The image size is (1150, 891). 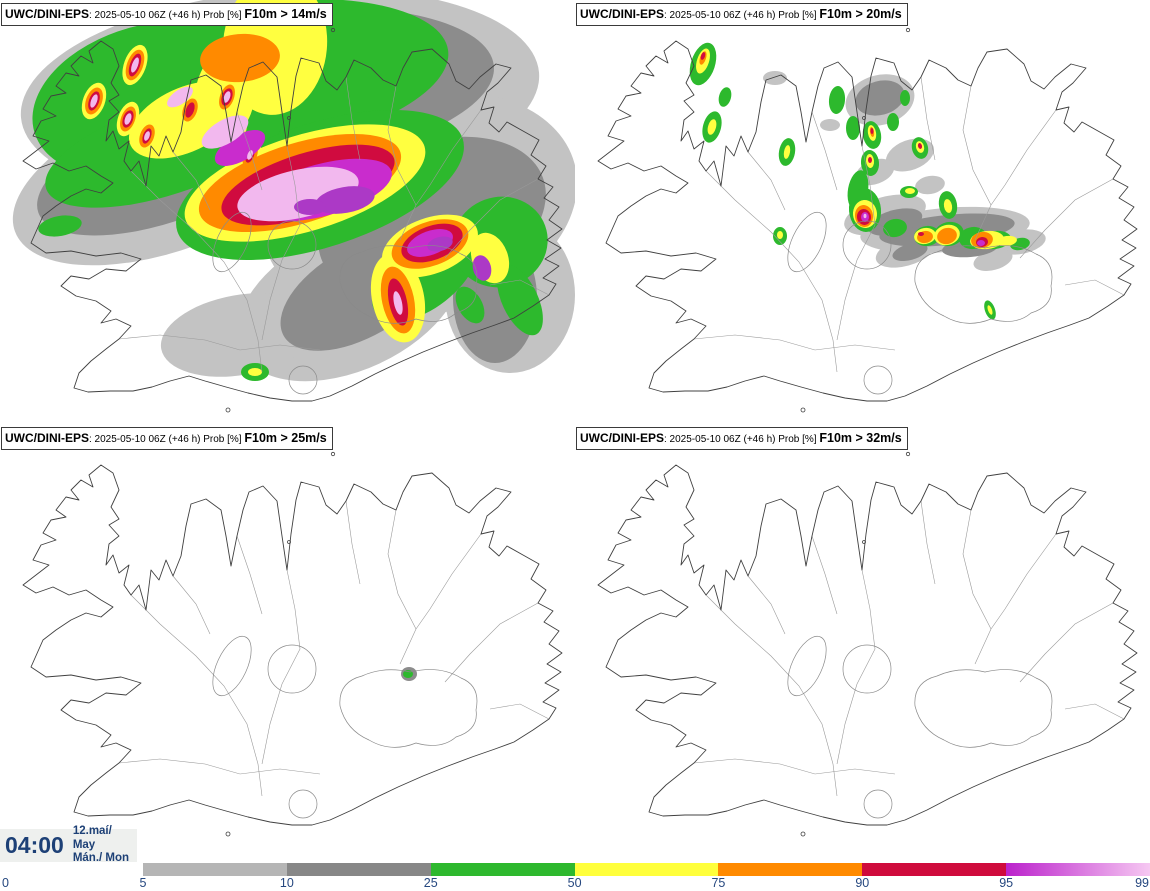 What do you see at coordinates (860, 14) in the screenshot?
I see `threshold-label: F10m > 20m/s` at bounding box center [860, 14].